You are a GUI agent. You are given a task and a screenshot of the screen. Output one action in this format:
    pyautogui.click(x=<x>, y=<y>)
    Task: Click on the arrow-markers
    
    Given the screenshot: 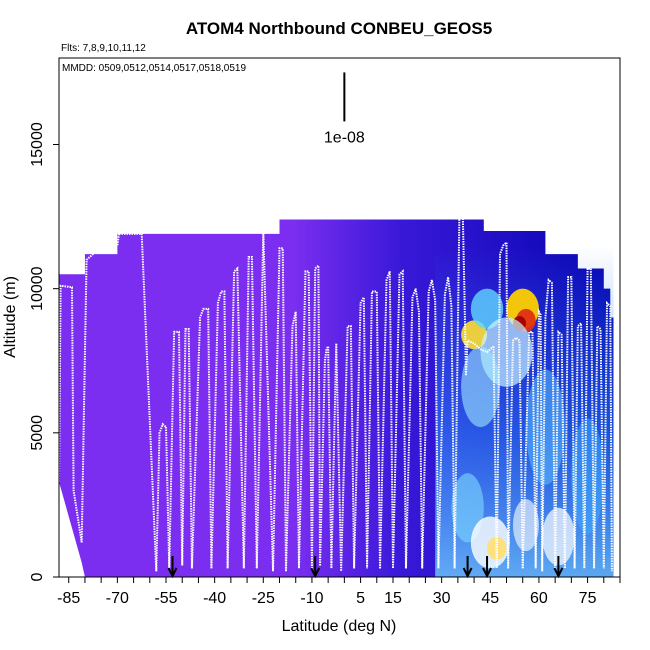 What is the action you would take?
    pyautogui.click(x=365, y=567)
    